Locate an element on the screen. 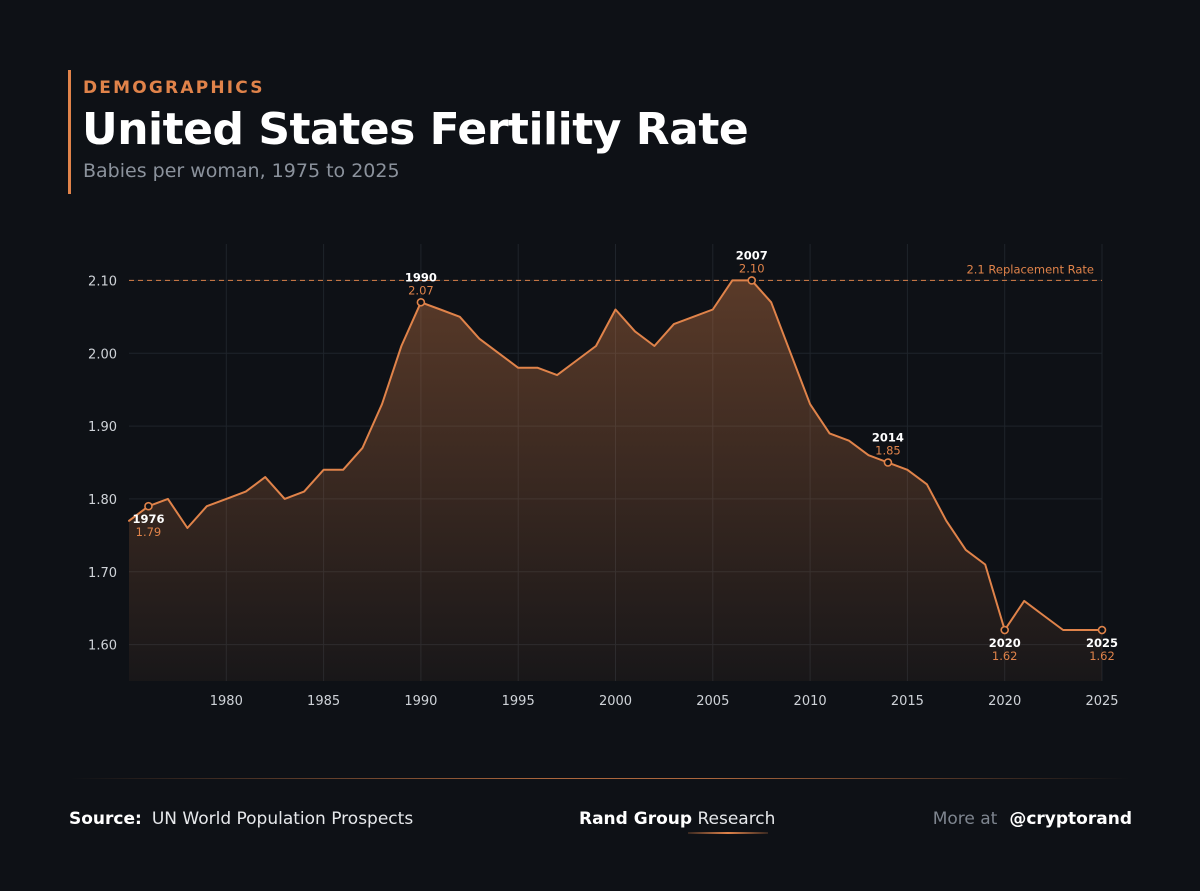 The image size is (1200, 891). y-tick-label: 1.80 is located at coordinates (102, 500).